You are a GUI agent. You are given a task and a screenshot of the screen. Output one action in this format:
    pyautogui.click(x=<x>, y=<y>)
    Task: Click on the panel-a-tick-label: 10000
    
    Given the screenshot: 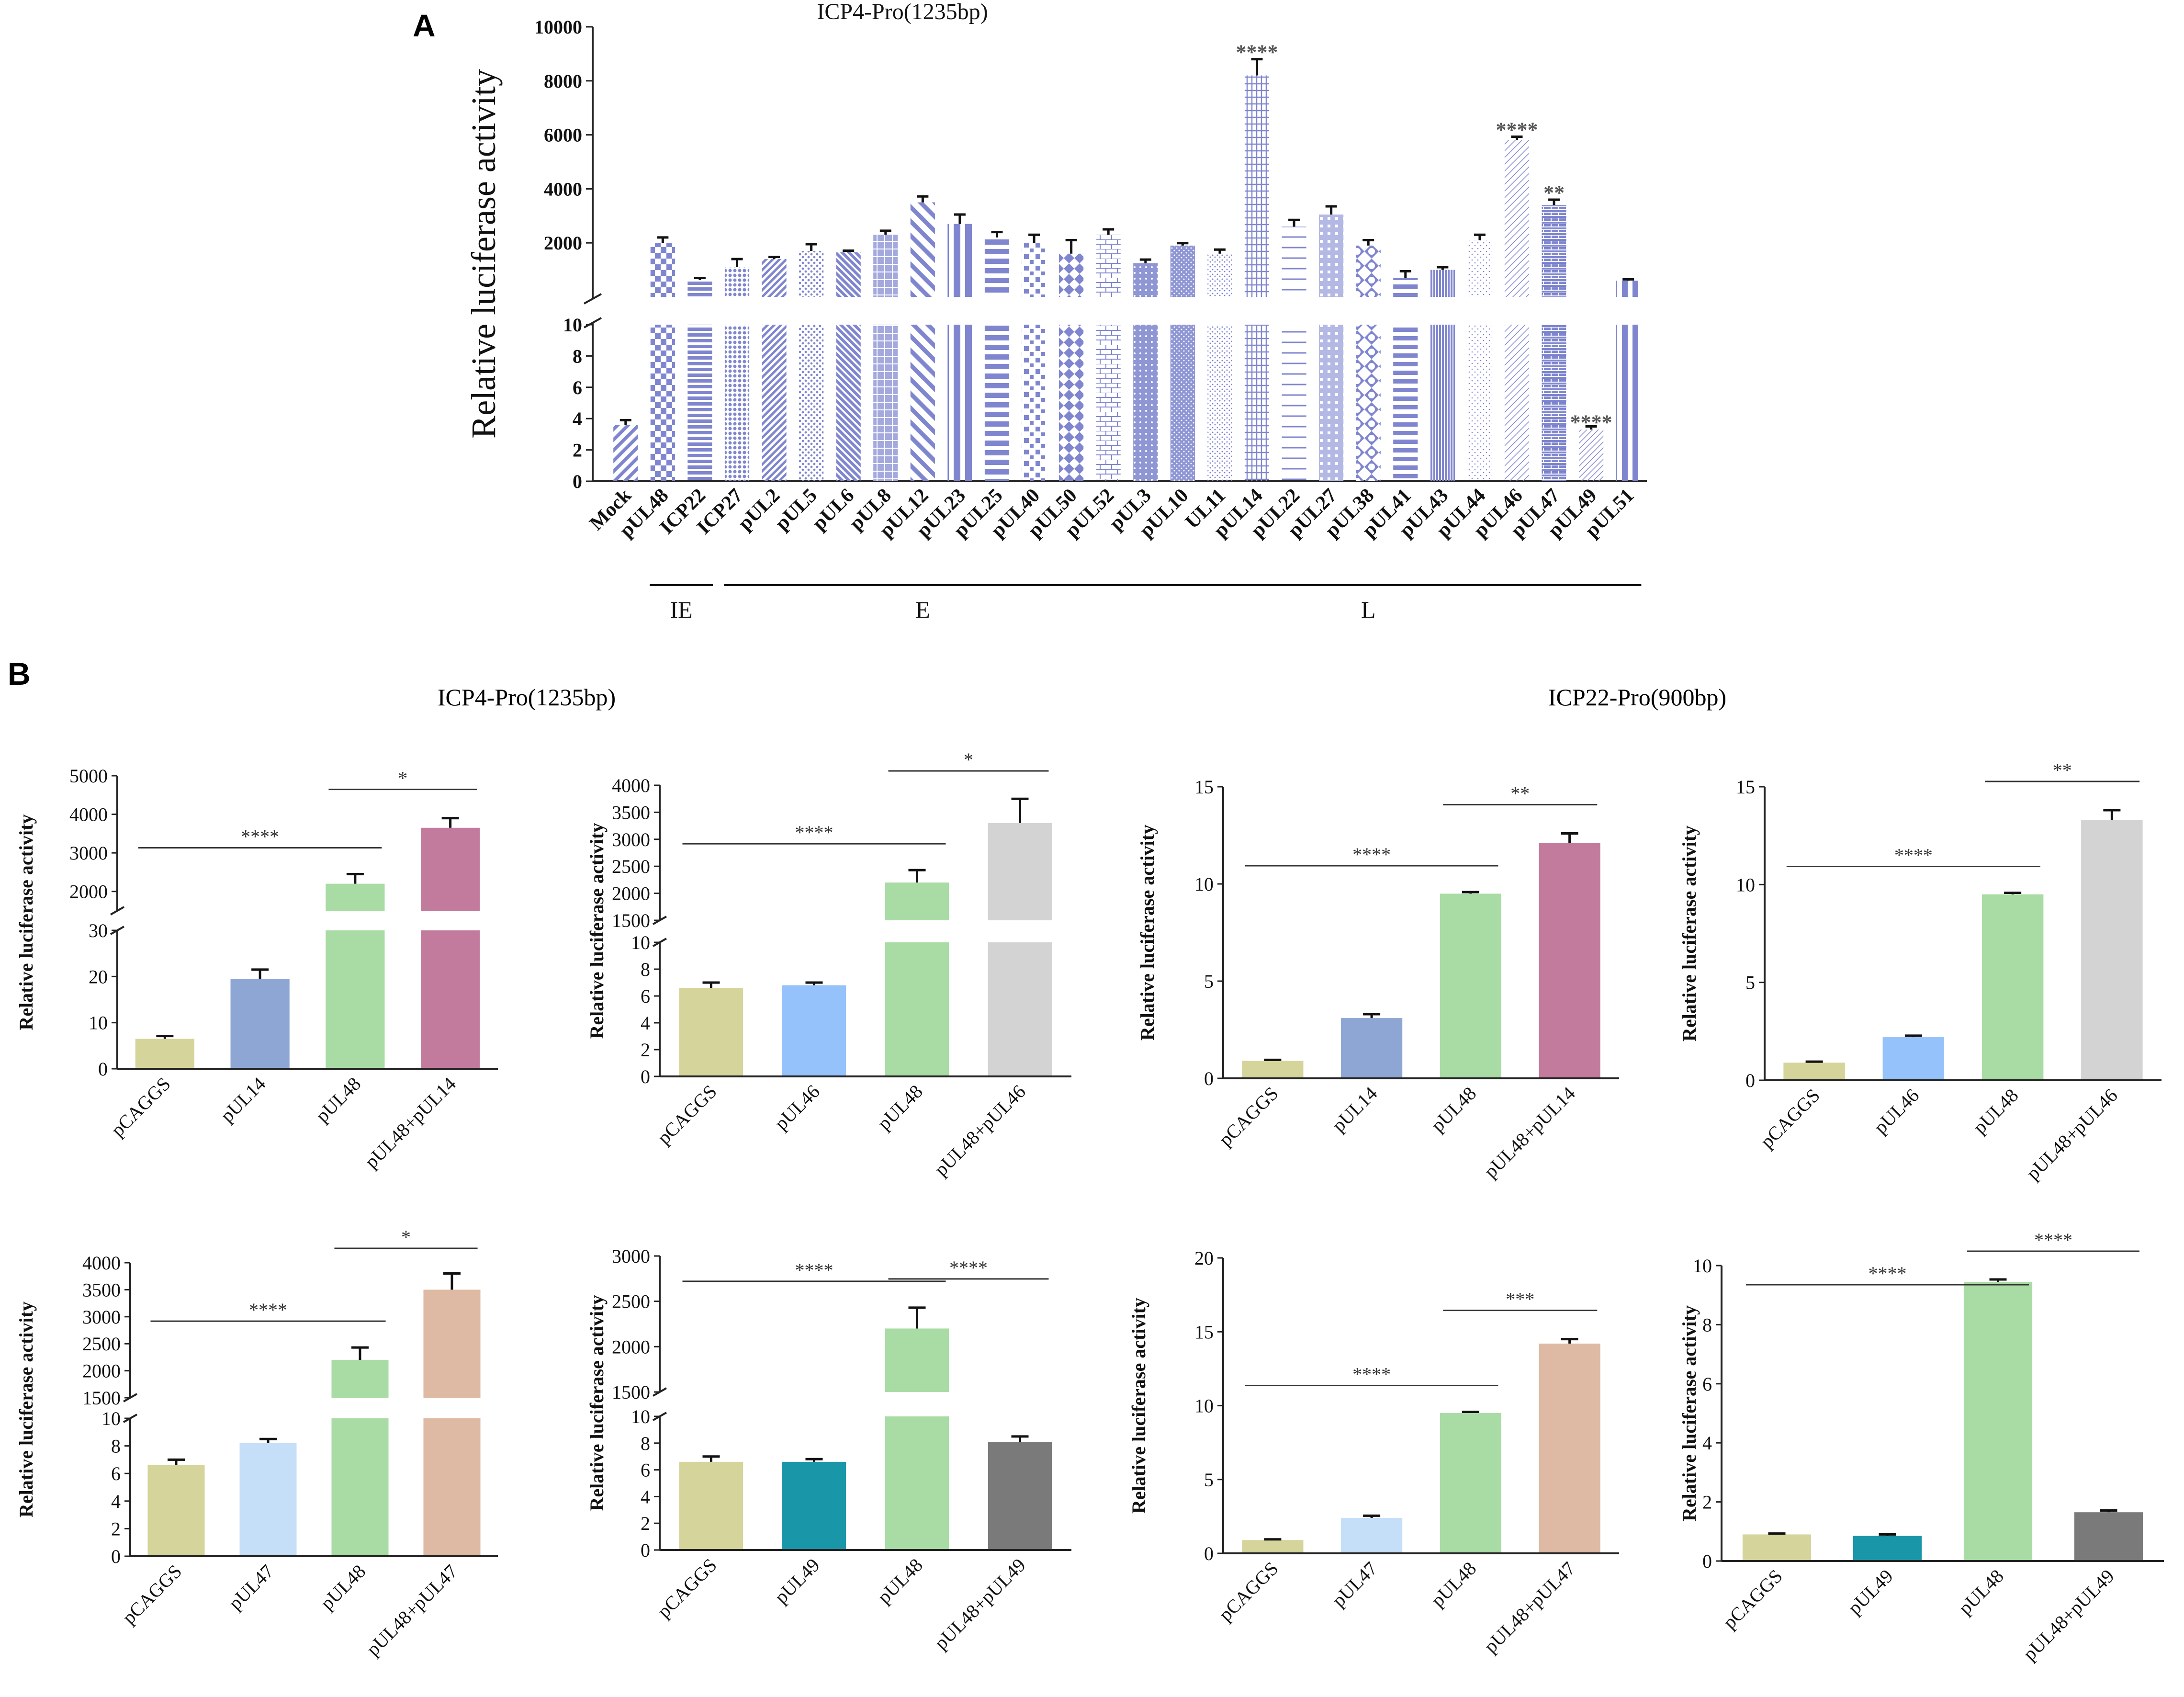 What is the action you would take?
    pyautogui.click(x=558, y=27)
    